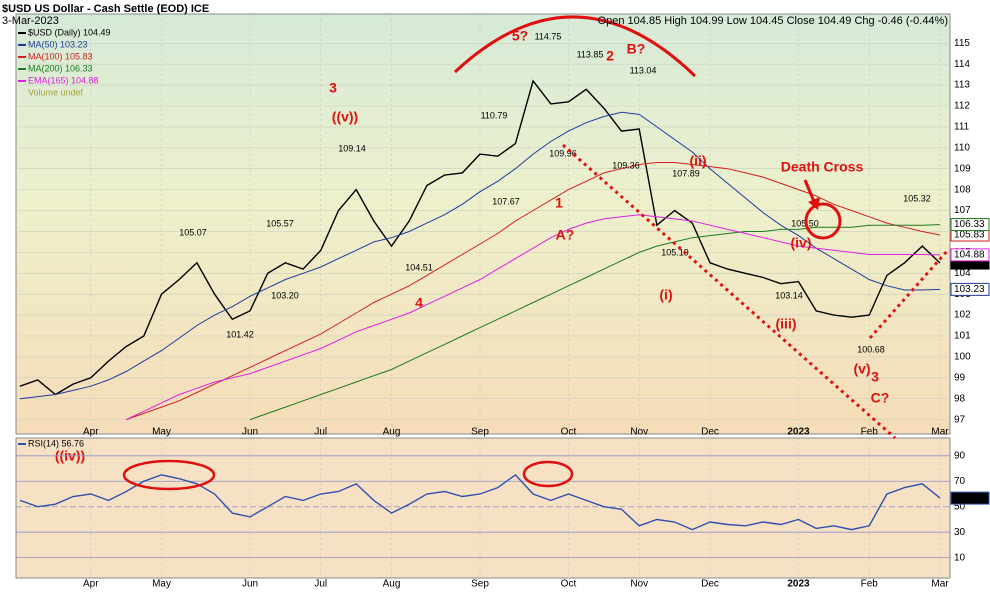  Describe the element at coordinates (962, 210) in the screenshot. I see `y-tick-label: 107` at that location.